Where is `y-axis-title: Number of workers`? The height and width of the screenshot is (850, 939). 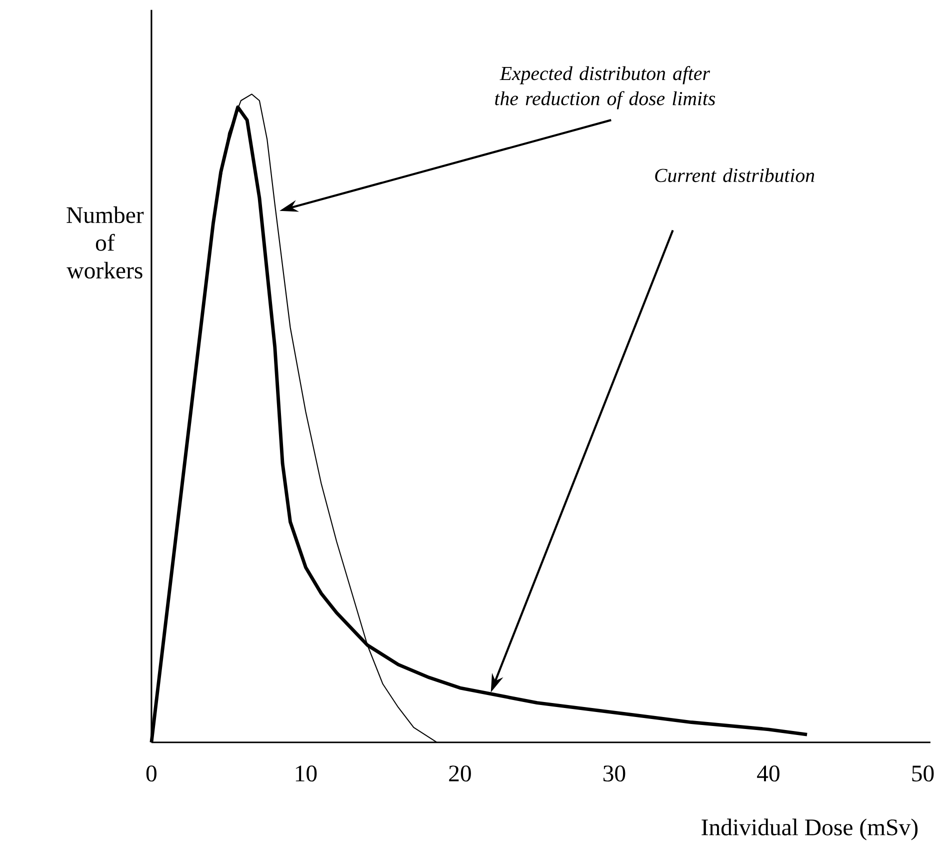
y-axis-title: Number of workers is located at coordinates (105, 242).